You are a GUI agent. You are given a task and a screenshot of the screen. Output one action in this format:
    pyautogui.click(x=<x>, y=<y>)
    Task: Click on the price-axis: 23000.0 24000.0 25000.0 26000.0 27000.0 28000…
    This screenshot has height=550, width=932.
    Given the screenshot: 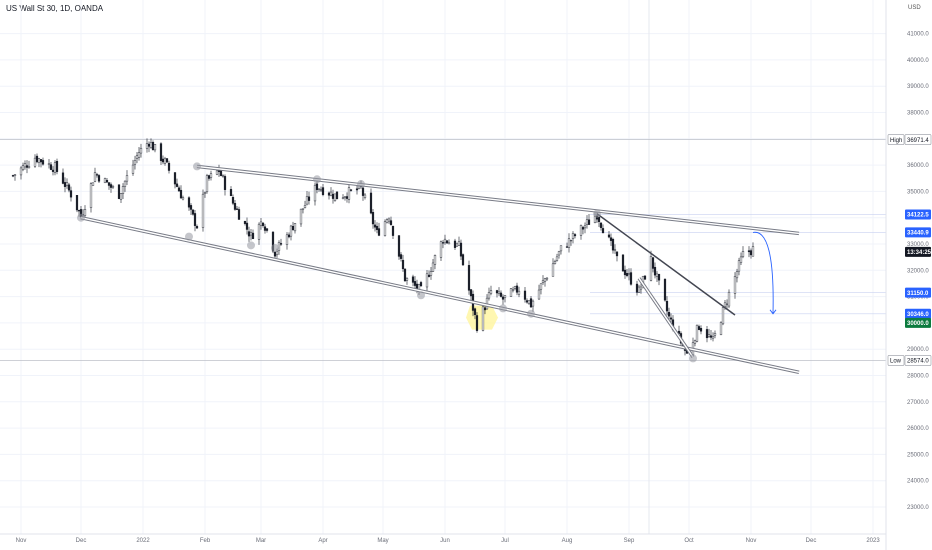 What is the action you would take?
    pyautogui.click(x=907, y=275)
    